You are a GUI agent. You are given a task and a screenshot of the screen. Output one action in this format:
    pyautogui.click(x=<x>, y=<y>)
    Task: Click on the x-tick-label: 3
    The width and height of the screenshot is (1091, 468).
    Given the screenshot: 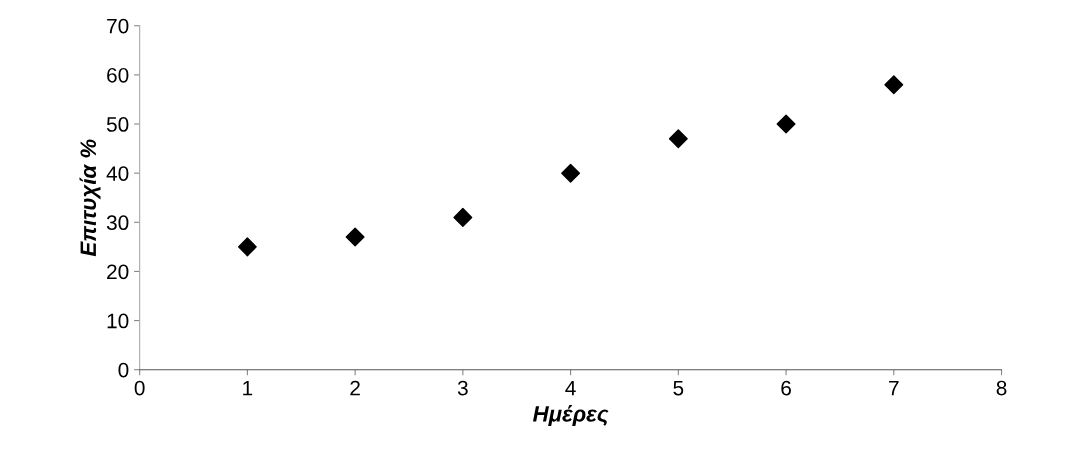 What is the action you would take?
    pyautogui.click(x=462, y=388)
    